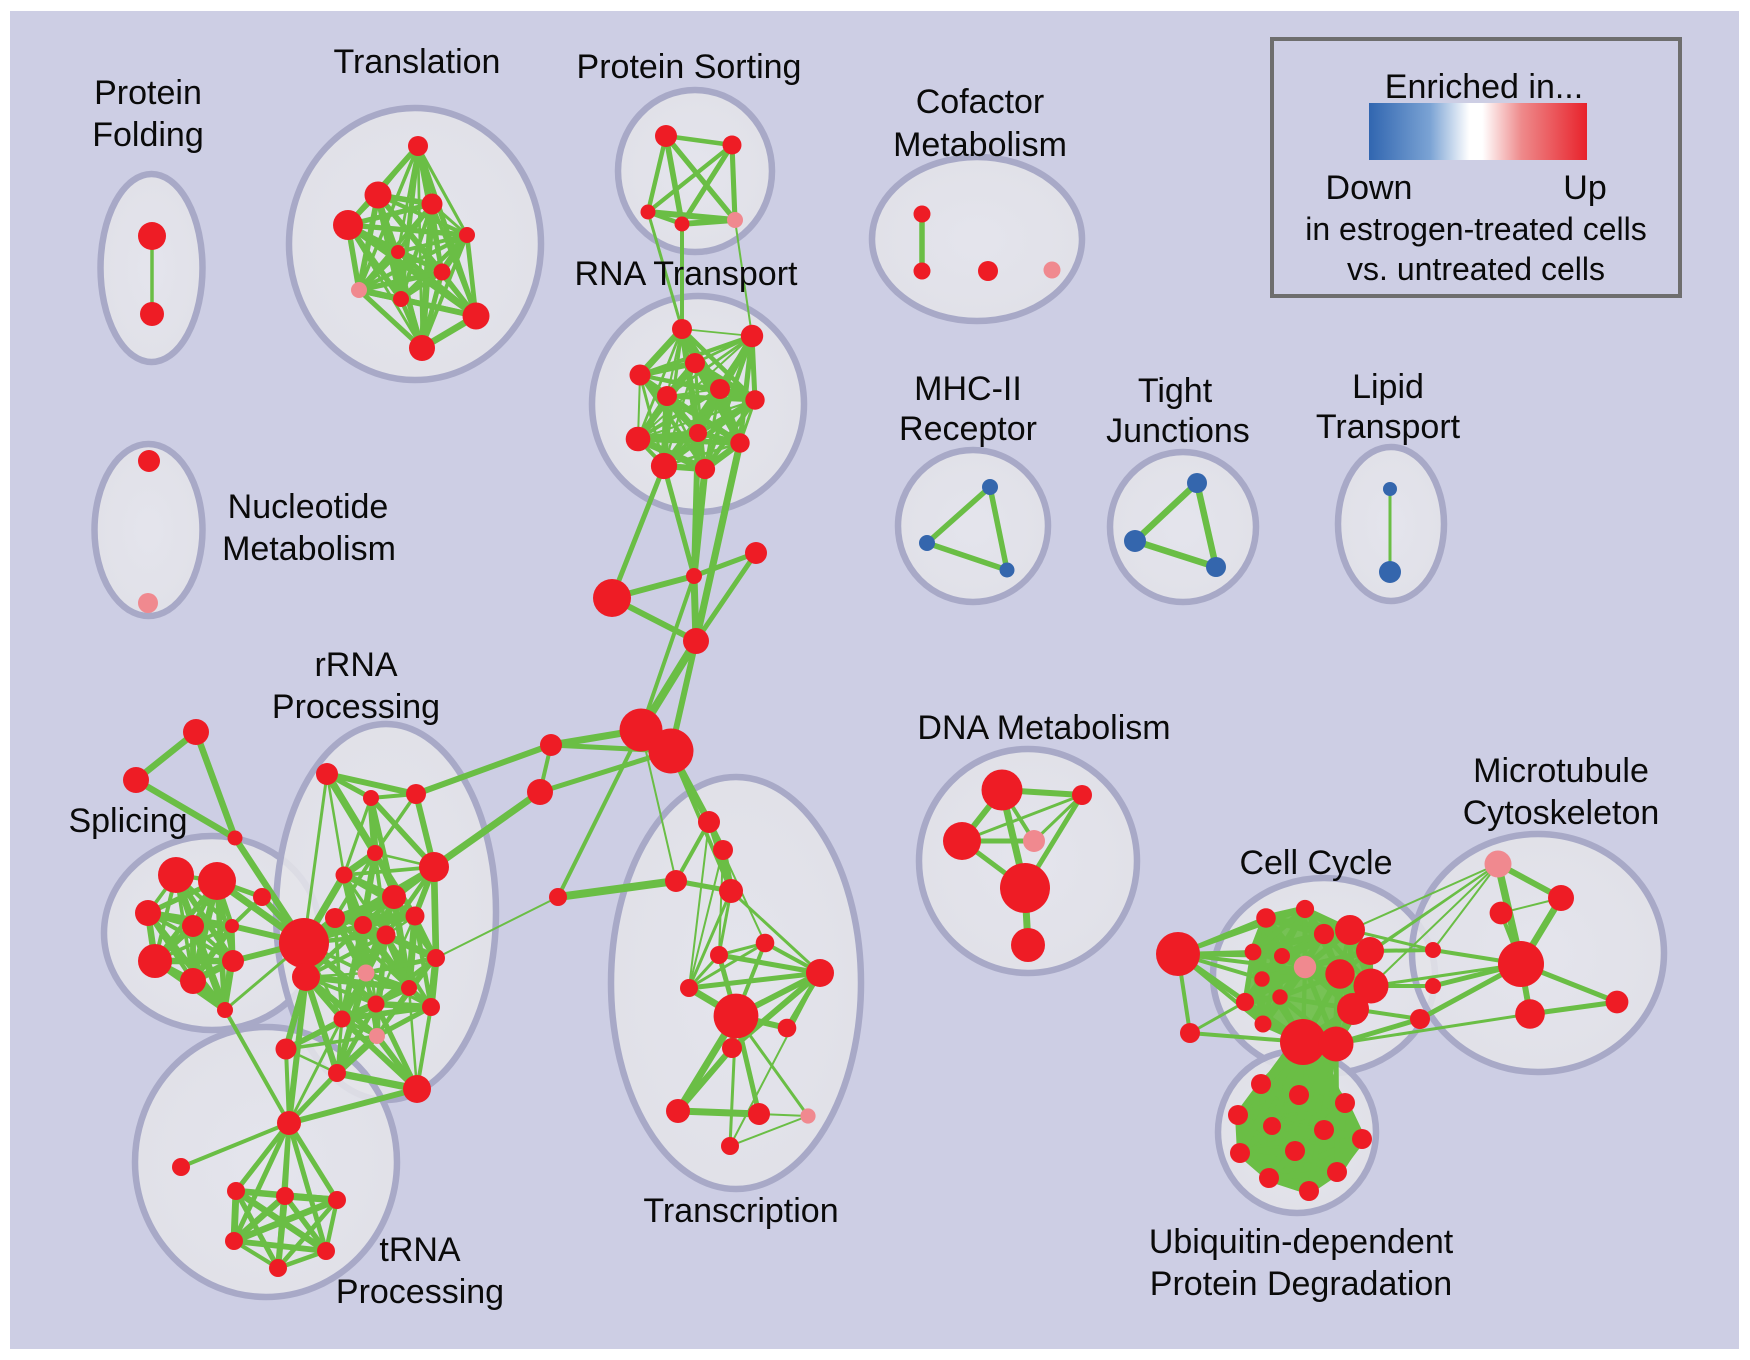 The height and width of the screenshot is (1360, 1750). What do you see at coordinates (127, 821) in the screenshot?
I see `svg-text: Splicing` at bounding box center [127, 821].